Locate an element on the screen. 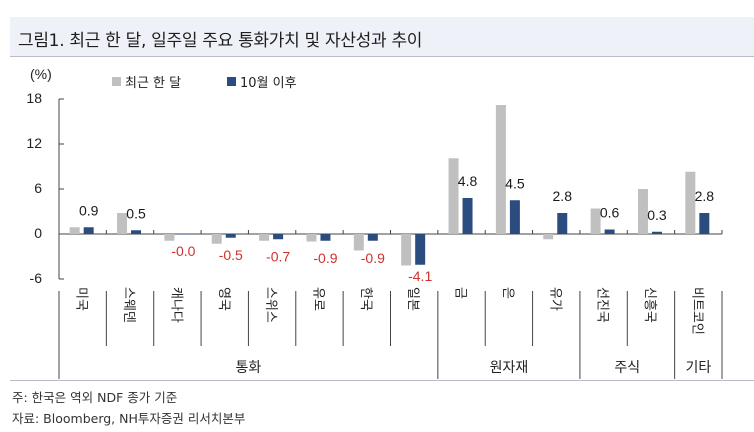 Image resolution: width=754 pixels, height=432 pixels. data-label: 0.5 is located at coordinates (136, 213).